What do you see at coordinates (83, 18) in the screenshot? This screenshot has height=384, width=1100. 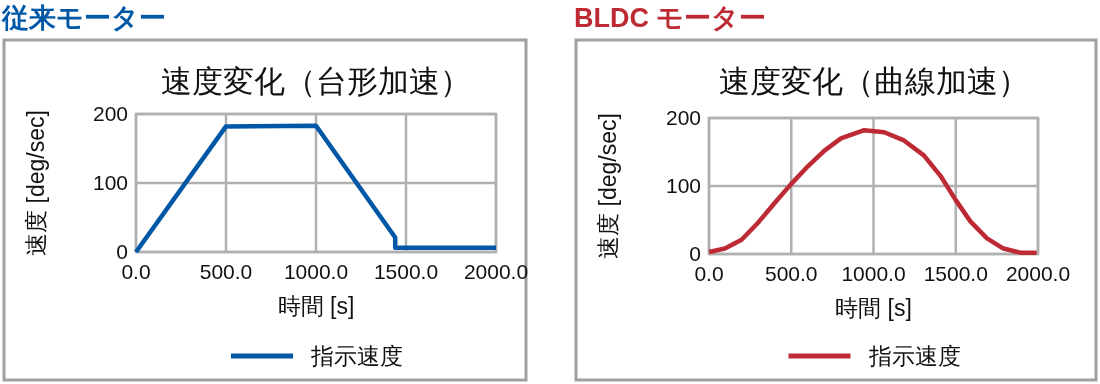 I see `chart-title: 従来モーター` at bounding box center [83, 18].